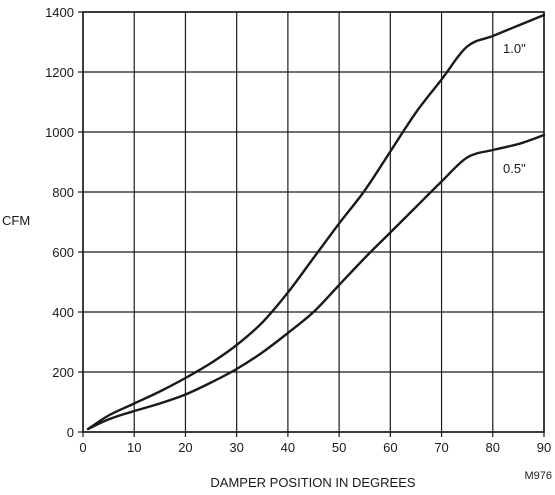 The width and height of the screenshot is (555, 495). Describe the element at coordinates (16, 220) in the screenshot. I see `y-axis-title: CFM` at that location.